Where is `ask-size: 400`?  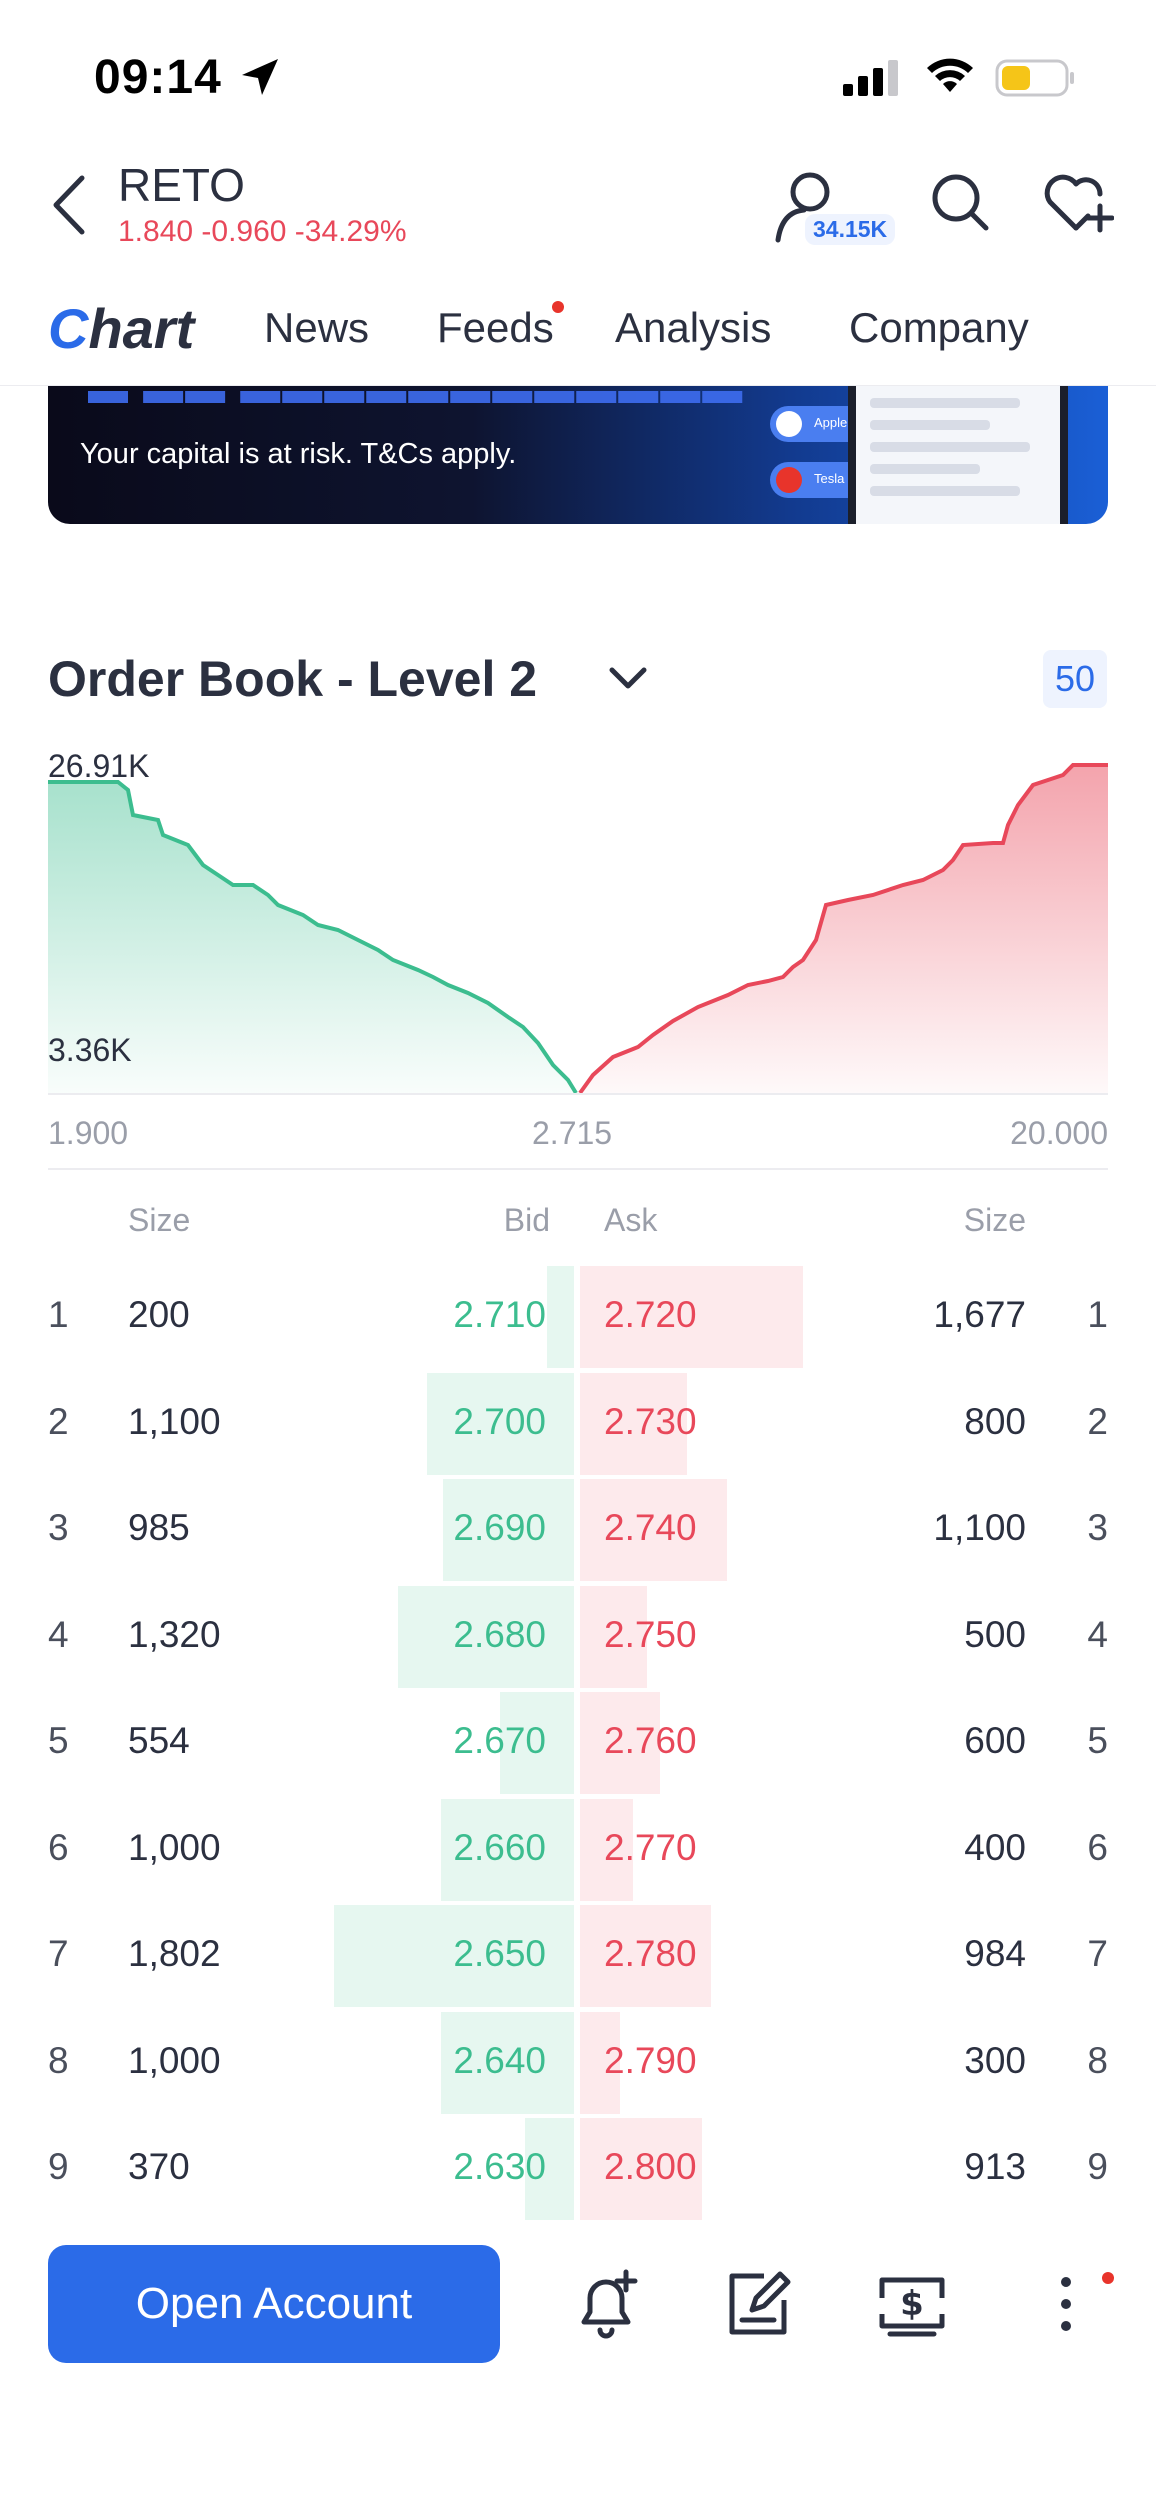
ask-size: 400 is located at coordinates (995, 1847).